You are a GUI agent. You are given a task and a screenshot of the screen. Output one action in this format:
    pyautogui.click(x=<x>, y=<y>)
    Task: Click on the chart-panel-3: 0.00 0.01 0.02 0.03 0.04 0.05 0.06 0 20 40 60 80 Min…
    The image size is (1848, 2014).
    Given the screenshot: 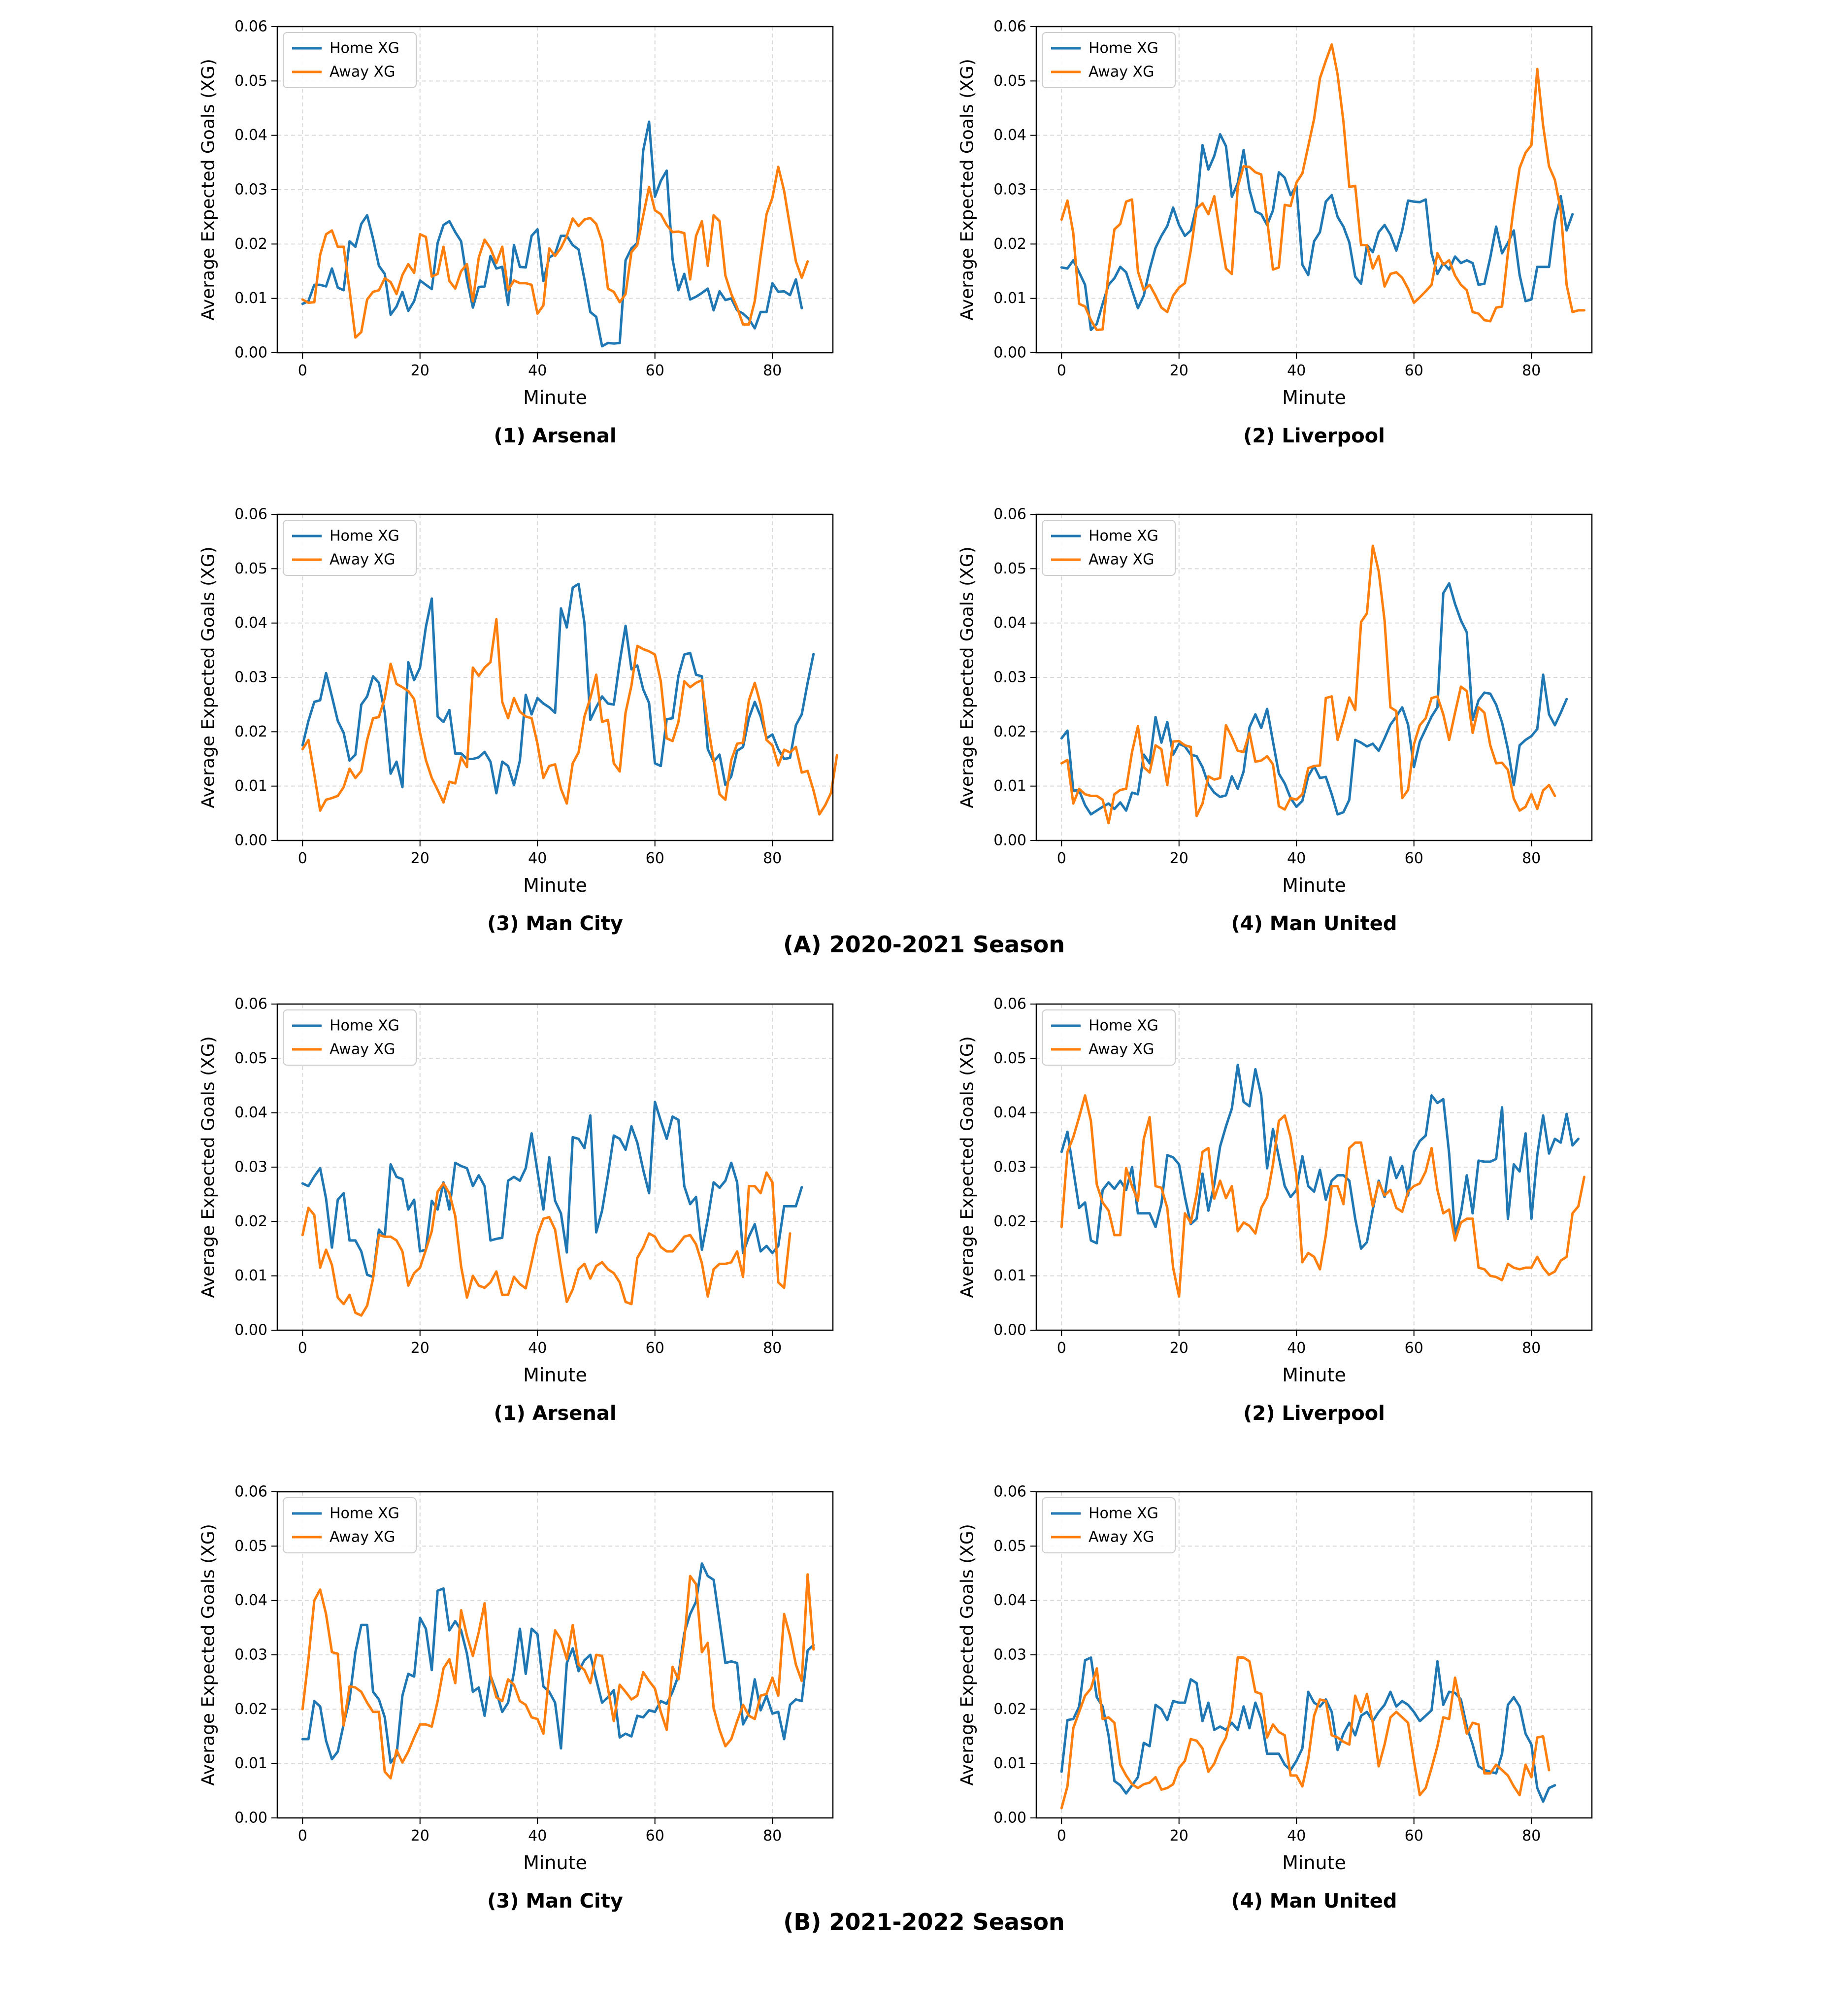 What is the action you would take?
    pyautogui.click(x=518, y=720)
    